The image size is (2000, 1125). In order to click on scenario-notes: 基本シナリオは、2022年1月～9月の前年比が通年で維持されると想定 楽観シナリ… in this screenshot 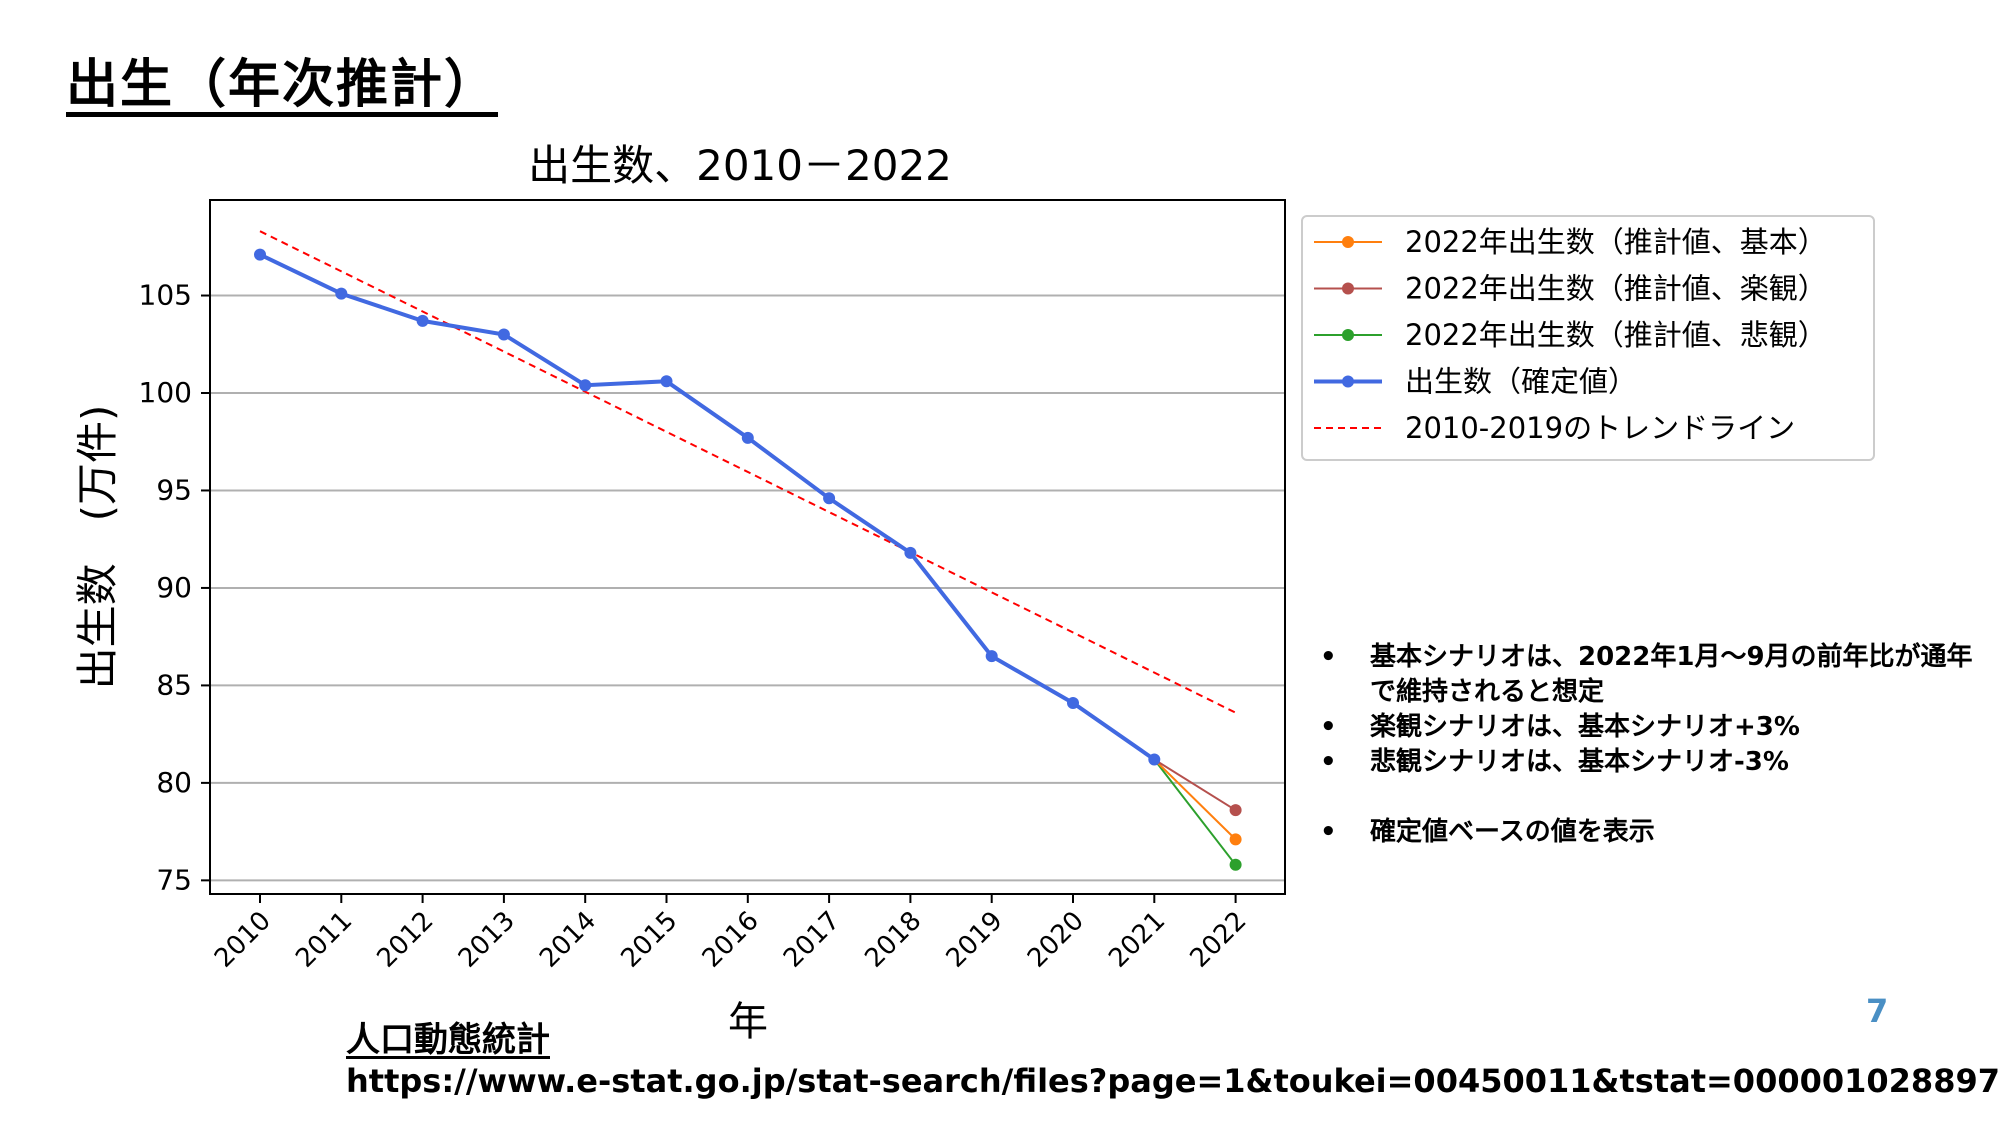, I will do `click(1650, 745)`.